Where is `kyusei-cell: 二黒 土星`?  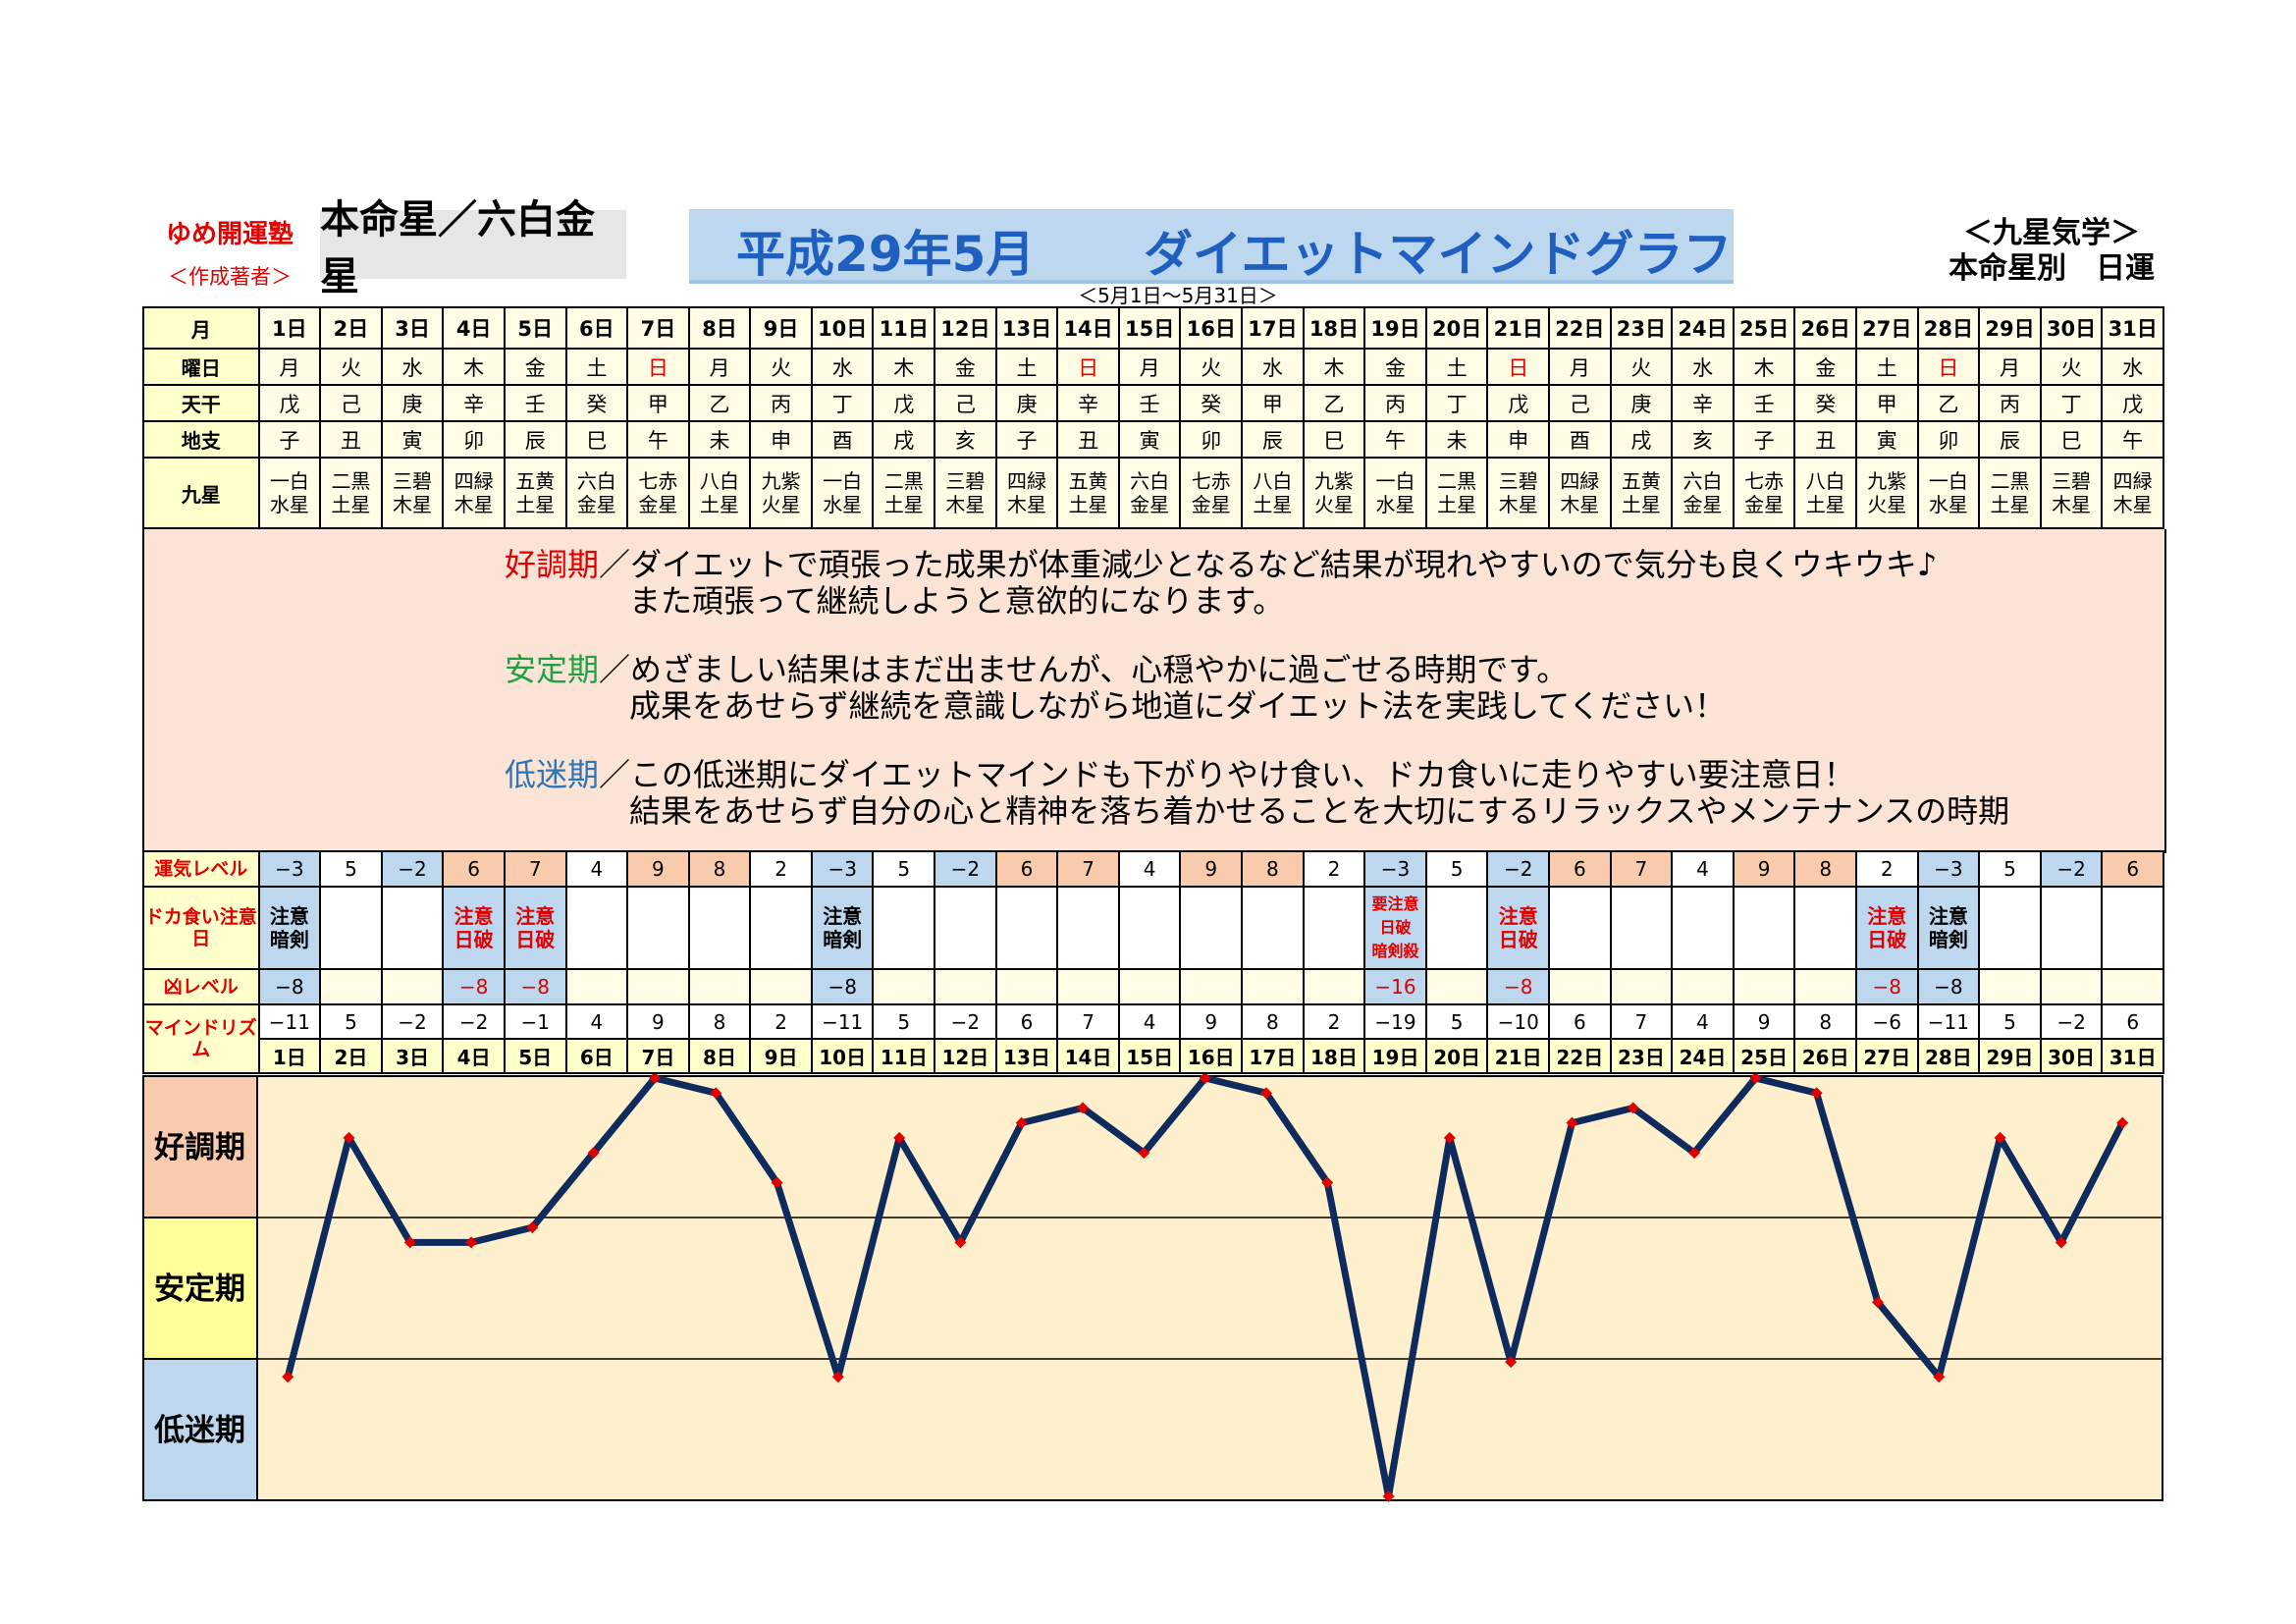 kyusei-cell: 二黒 土星 is located at coordinates (351, 493).